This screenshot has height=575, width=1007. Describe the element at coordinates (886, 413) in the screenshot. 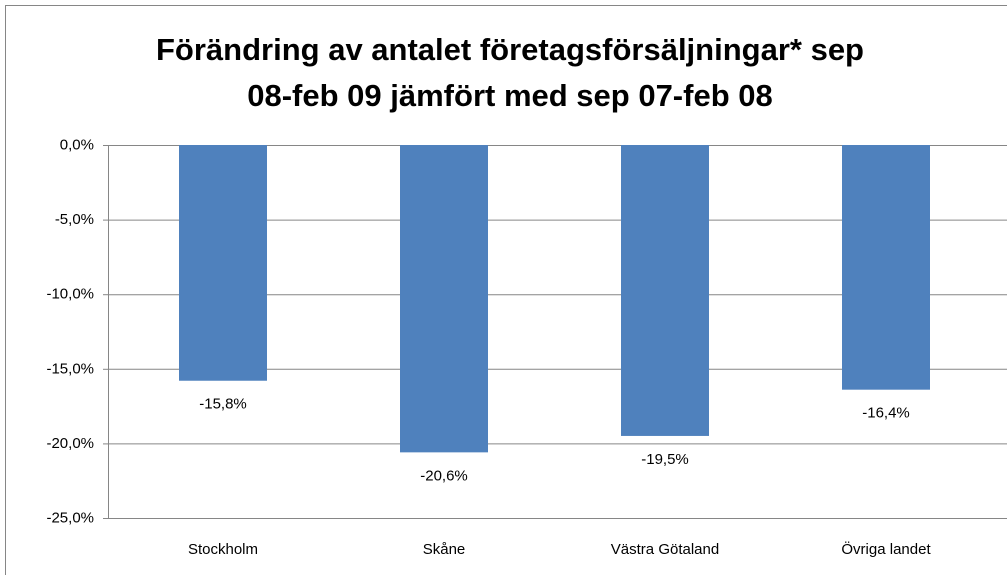

I see `data-label: -16,4%` at that location.